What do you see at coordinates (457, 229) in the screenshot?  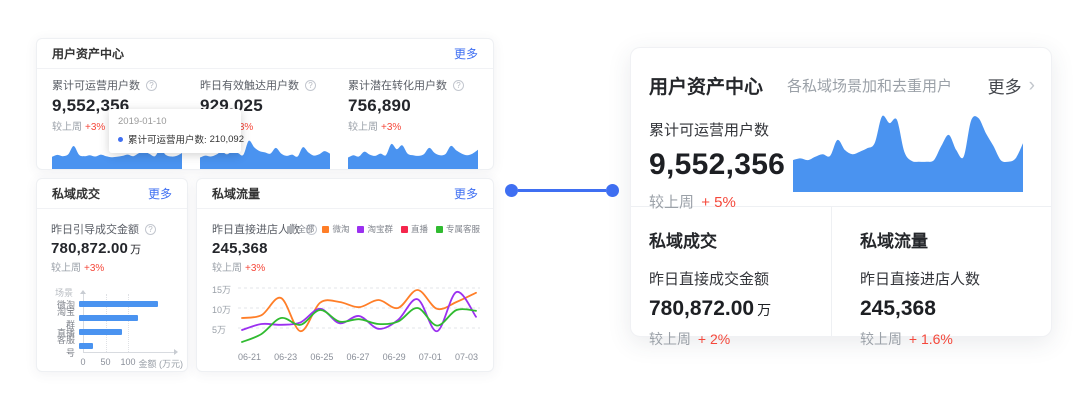 I see `legend-item: 专属客服` at bounding box center [457, 229].